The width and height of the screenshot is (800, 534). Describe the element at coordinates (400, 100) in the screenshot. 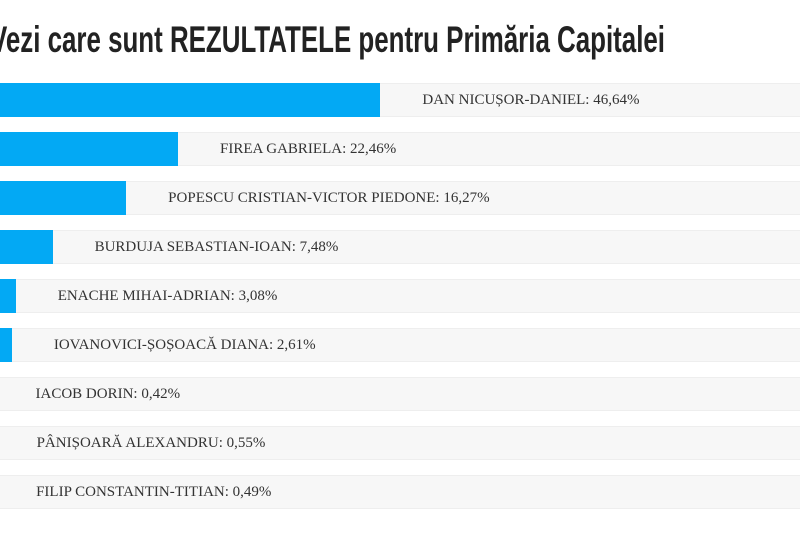

I see `result-row: DAN NICUȘOR-DANIEL: 46,64%` at that location.